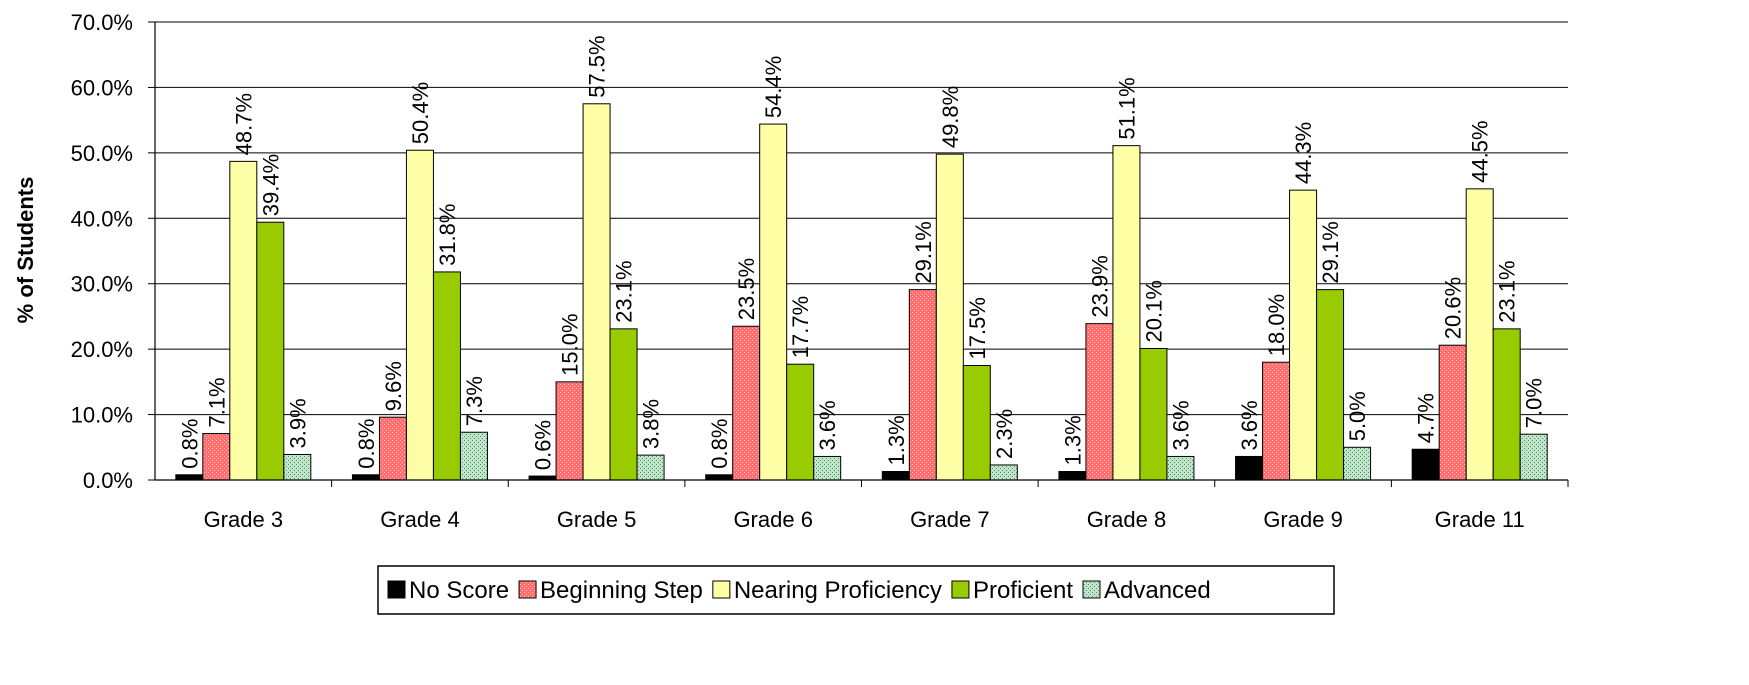 This screenshot has width=1749, height=685. I want to click on legend-item: Advanced, so click(1146, 590).